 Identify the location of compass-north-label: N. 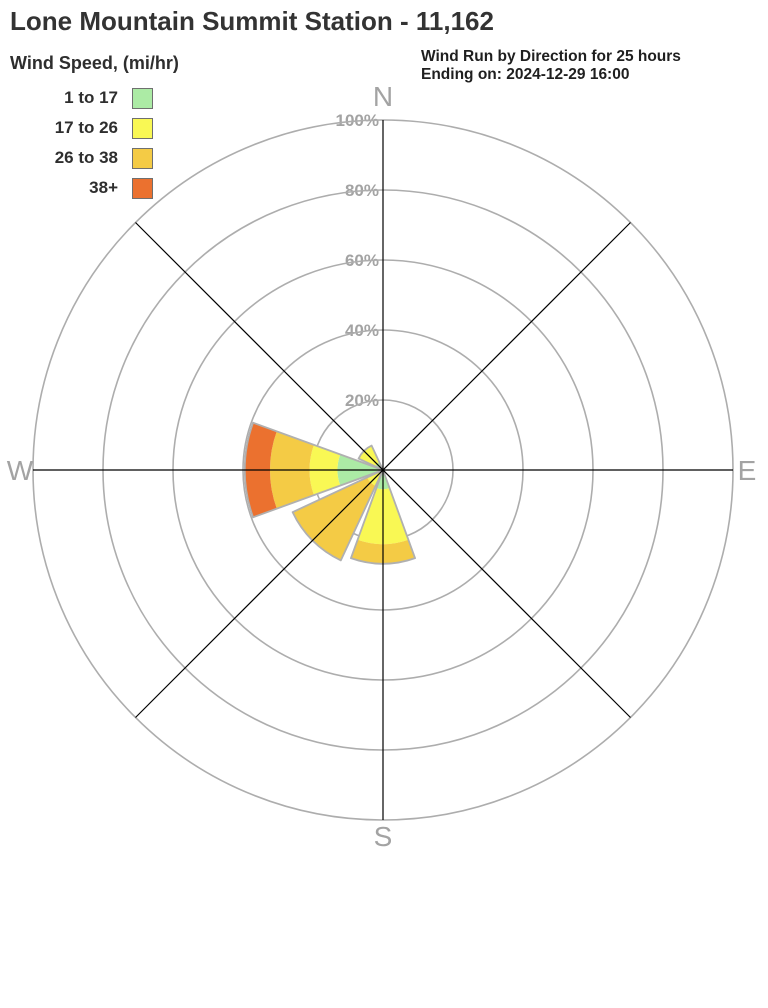
(383, 96).